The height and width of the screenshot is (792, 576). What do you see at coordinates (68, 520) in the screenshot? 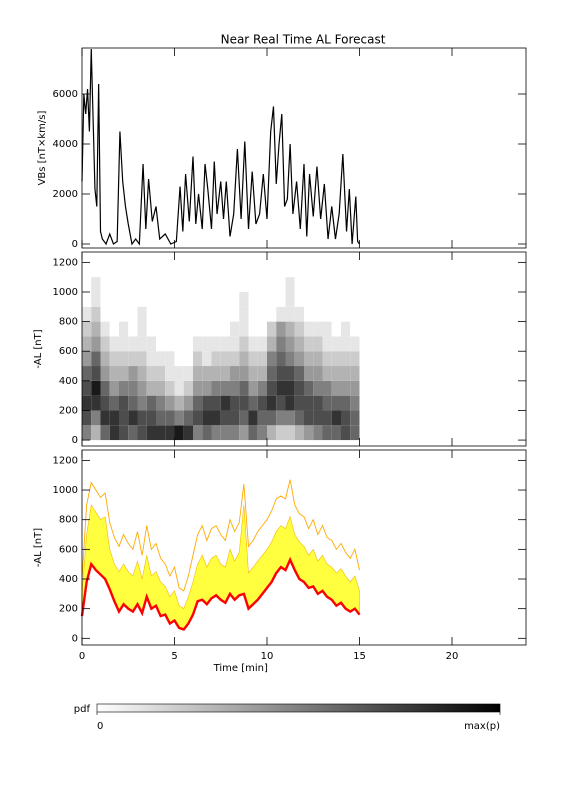
I see `y-tick-label: 800` at bounding box center [68, 520].